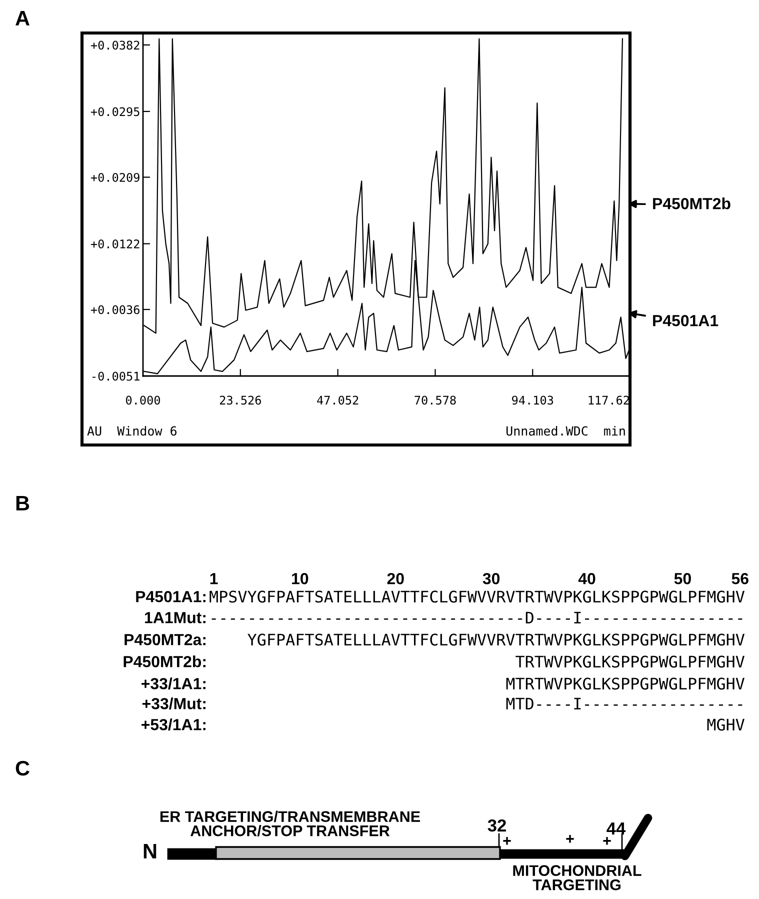  What do you see at coordinates (682, 578) in the screenshot?
I see `text: 50` at bounding box center [682, 578].